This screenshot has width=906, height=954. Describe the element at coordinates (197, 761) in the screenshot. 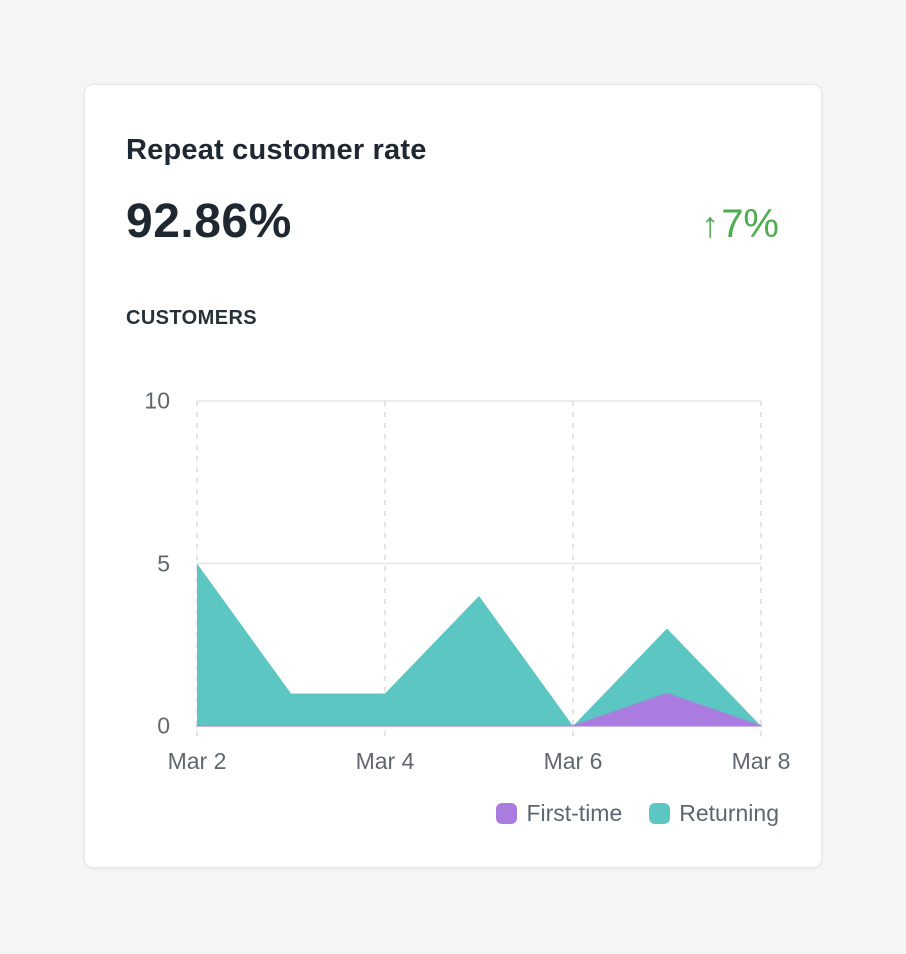

I see `x-axis-tick: Mar 2` at that location.